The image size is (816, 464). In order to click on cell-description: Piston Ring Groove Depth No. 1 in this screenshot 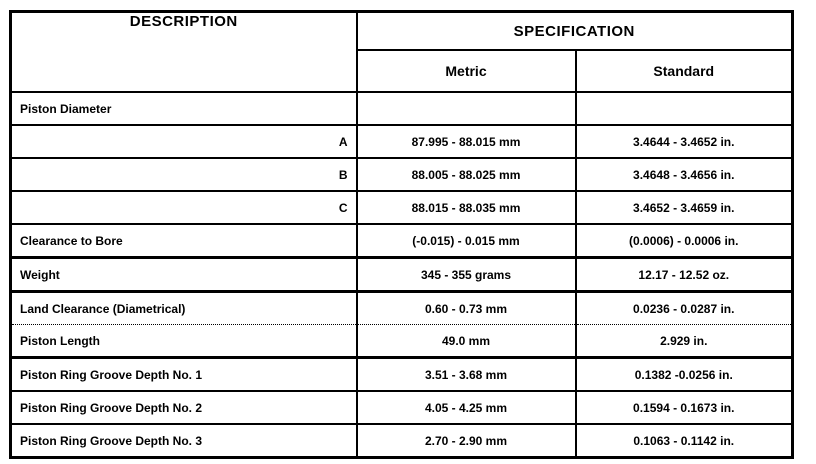, I will do `click(183, 374)`.